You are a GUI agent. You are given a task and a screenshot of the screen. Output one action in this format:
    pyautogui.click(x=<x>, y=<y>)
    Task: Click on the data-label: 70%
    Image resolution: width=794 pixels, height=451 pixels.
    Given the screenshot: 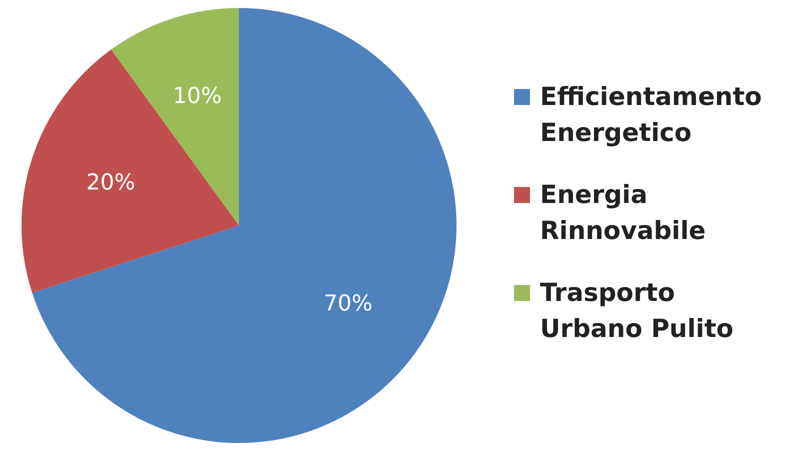 What is the action you would take?
    pyautogui.click(x=348, y=303)
    